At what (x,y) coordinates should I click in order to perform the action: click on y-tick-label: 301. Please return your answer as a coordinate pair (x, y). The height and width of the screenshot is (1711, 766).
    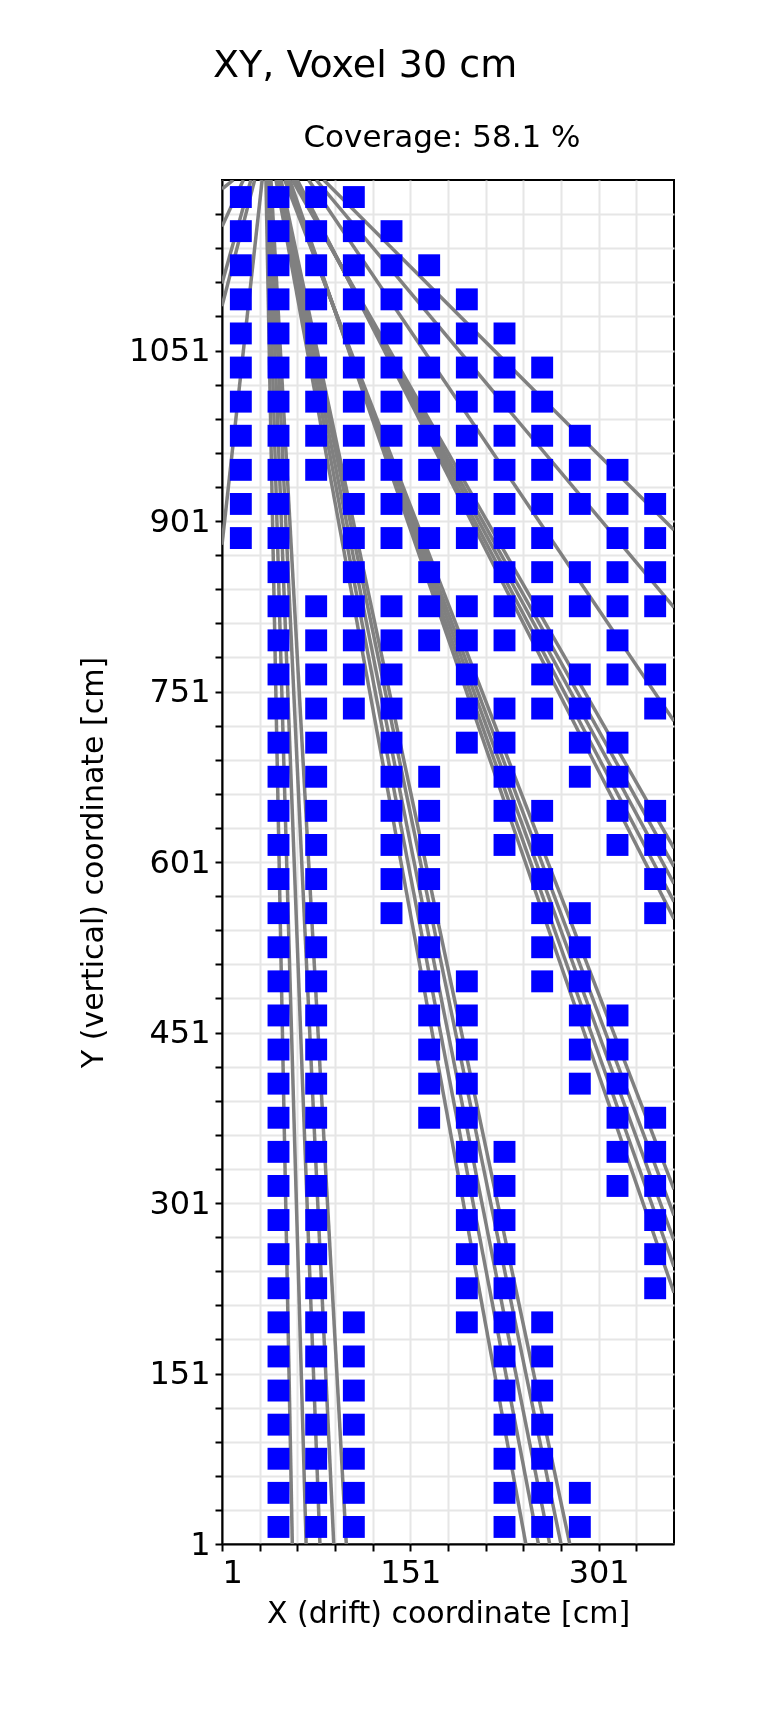
    Looking at the image, I should click on (180, 1202).